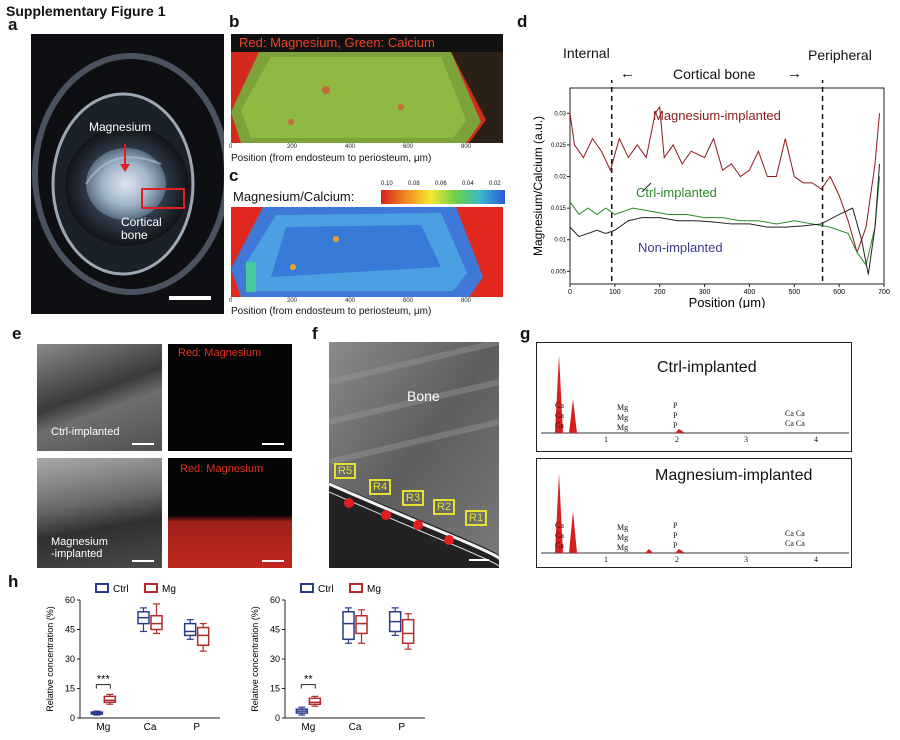 This screenshot has width=900, height=740. What do you see at coordinates (677, 559) in the screenshot?
I see `eds-tick: 2` at bounding box center [677, 559].